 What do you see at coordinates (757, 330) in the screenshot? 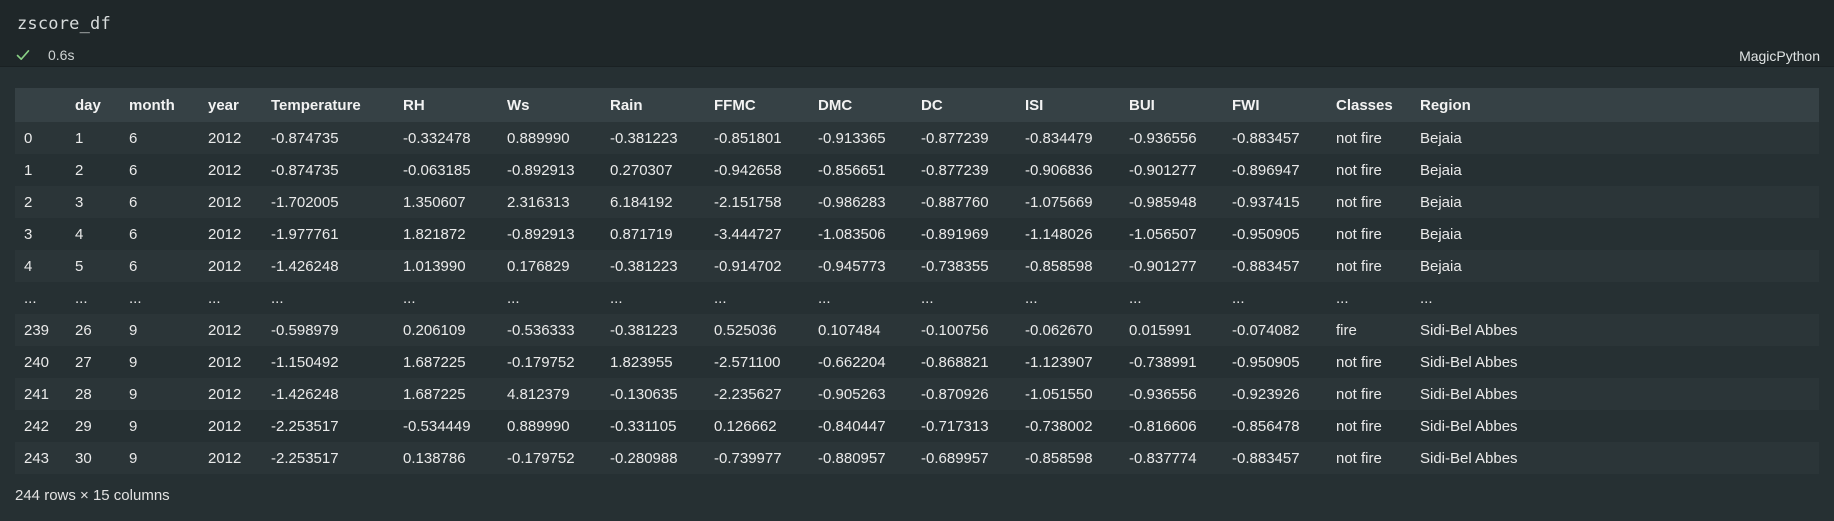
I see `table-cell: 0.525036` at bounding box center [757, 330].